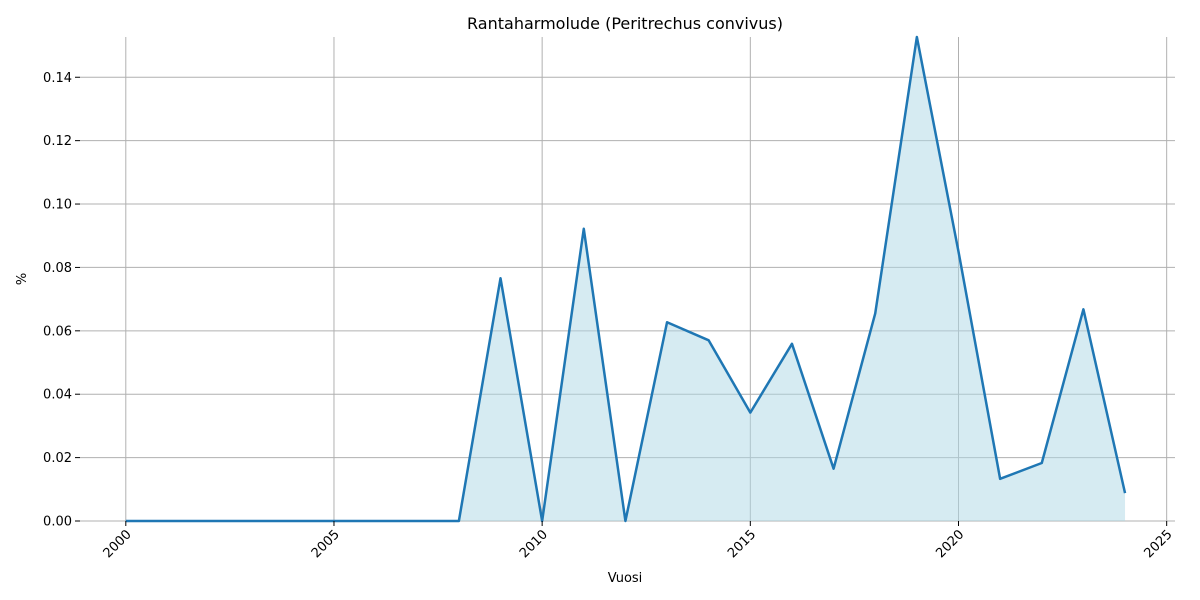  I want to click on y-tick-label: 0.00, so click(57, 522).